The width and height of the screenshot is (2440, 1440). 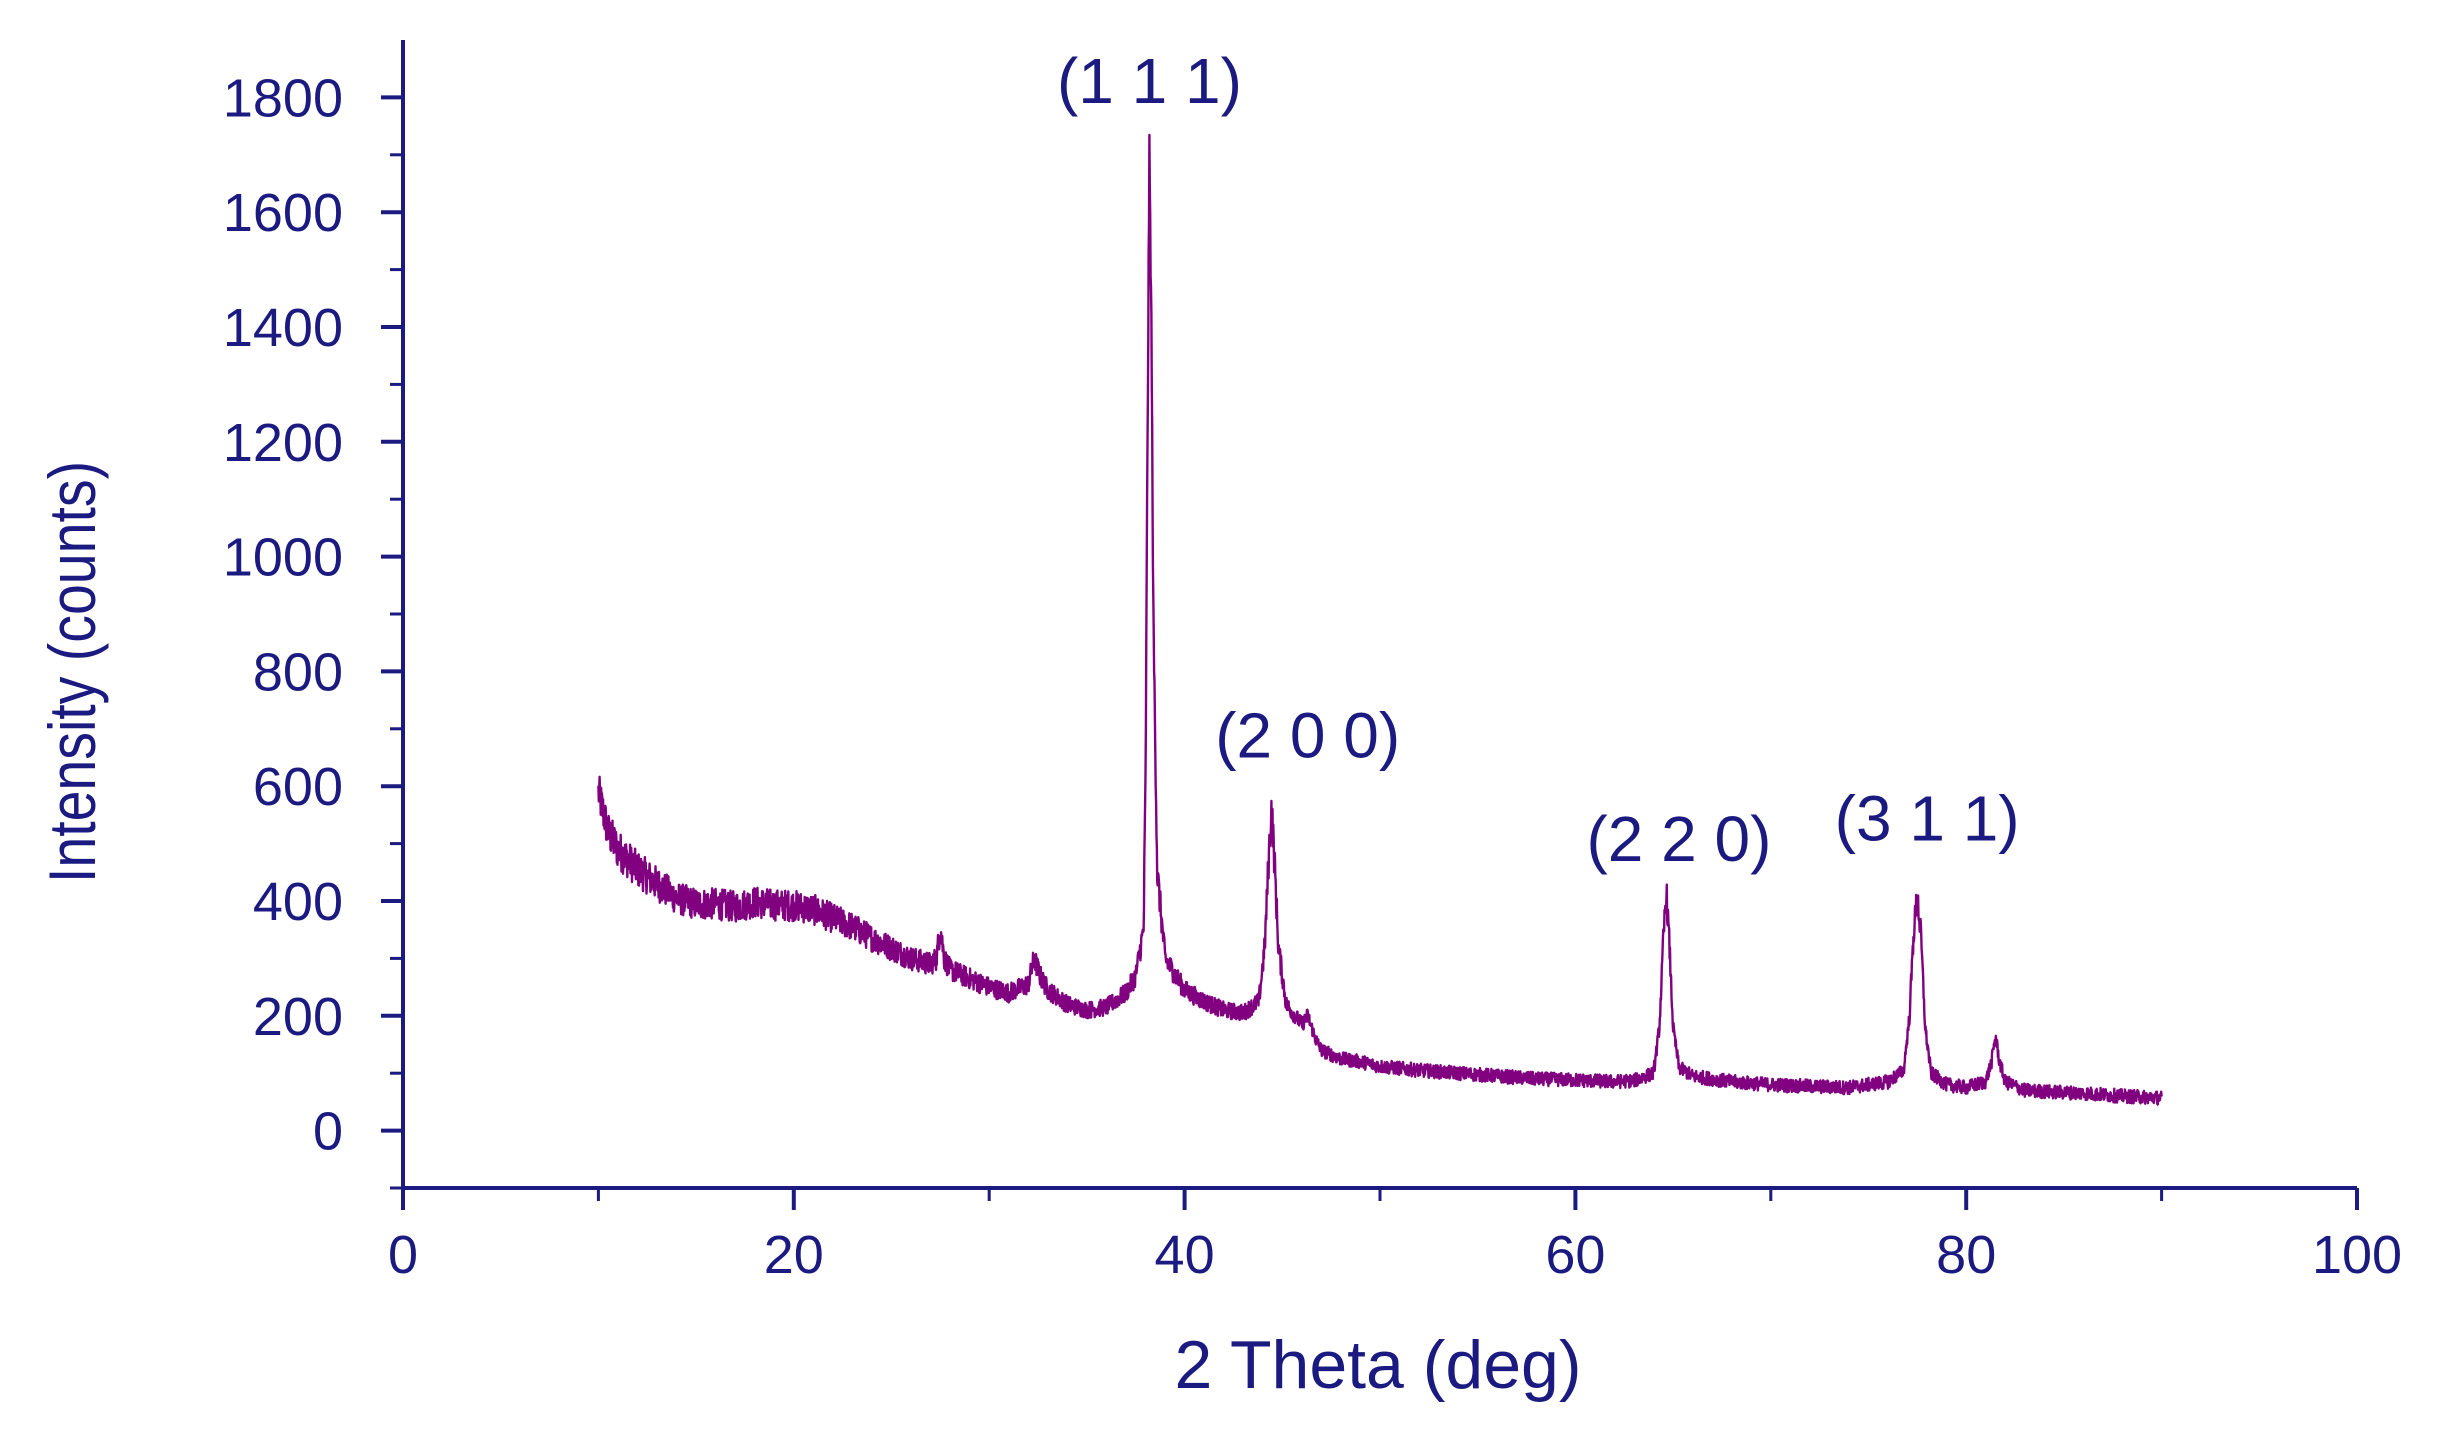 I want to click on x-tick-label: 20, so click(x=794, y=1255).